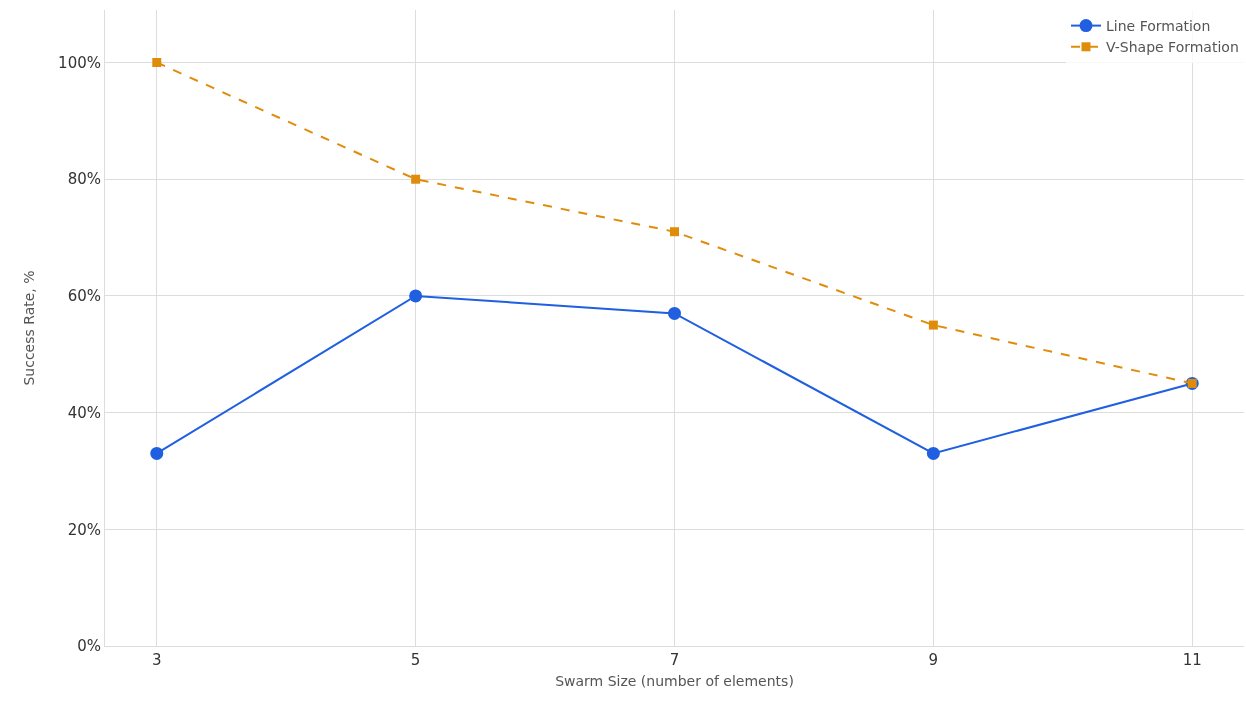 The width and height of the screenshot is (1246, 701). I want to click on x-tick-label: 9, so click(933, 660).